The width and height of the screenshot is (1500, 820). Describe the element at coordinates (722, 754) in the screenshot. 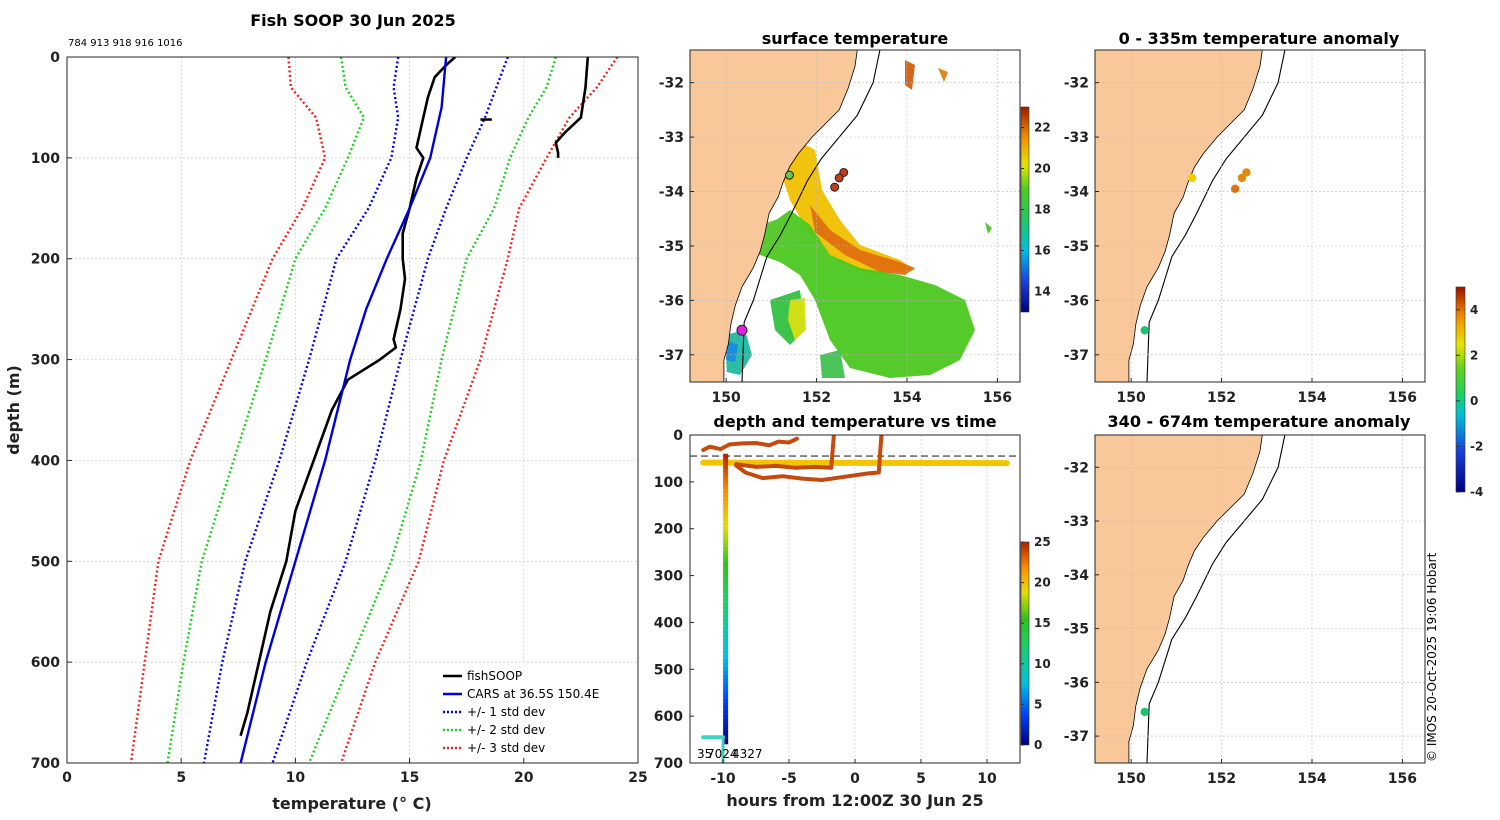

I see `bottom-label: 7024` at that location.